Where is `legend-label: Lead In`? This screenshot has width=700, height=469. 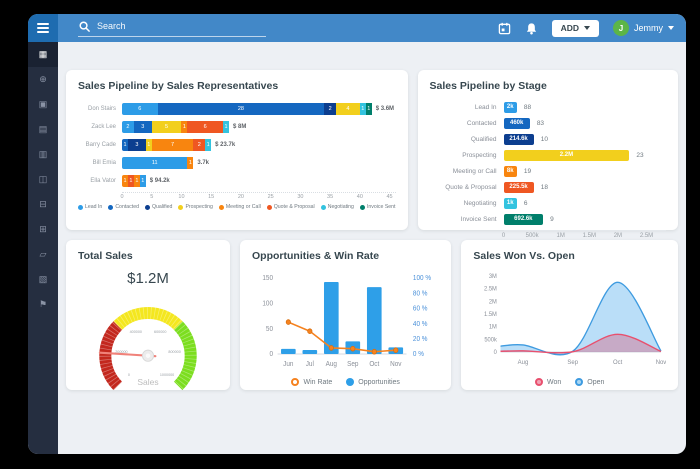
legend-label: Lead In is located at coordinates (94, 207).